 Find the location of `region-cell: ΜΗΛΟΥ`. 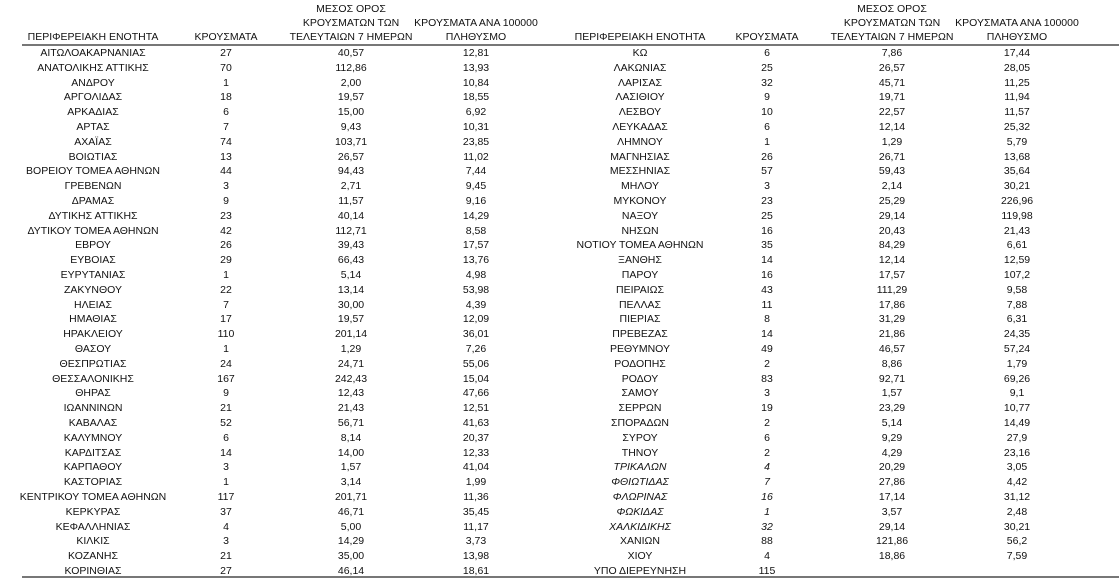

region-cell: ΜΗΛΟΥ is located at coordinates (640, 186).